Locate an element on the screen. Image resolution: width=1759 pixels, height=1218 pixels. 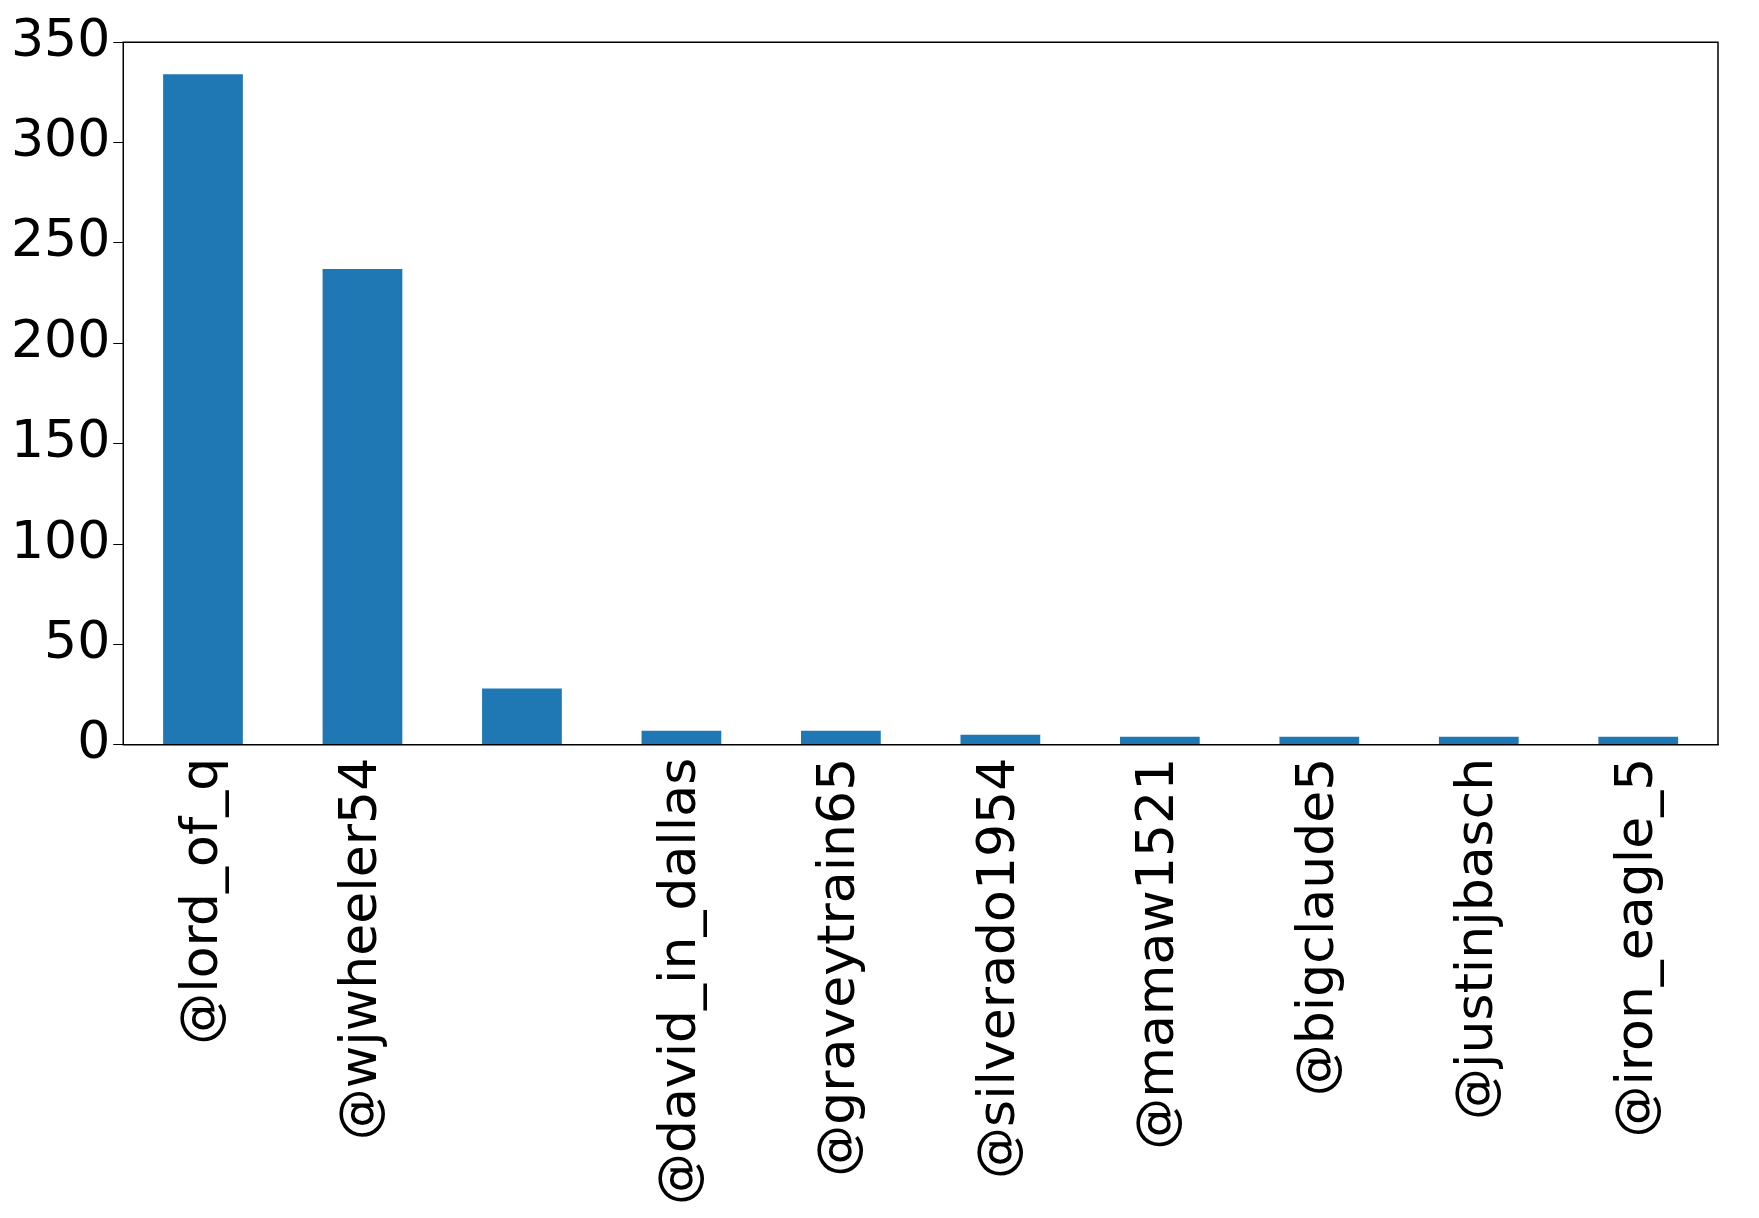
x-tick-label: @mamaw1521 is located at coordinates (1155, 953).